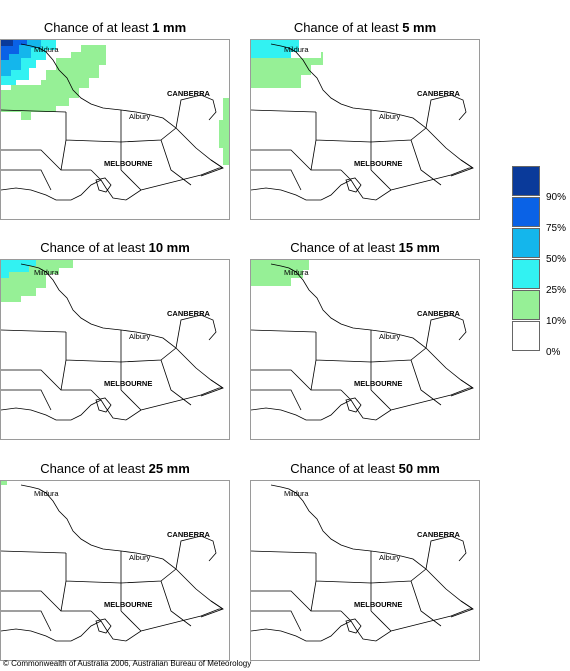  What do you see at coordinates (169, 247) in the screenshot?
I see `panel-title-amount: 10 mm` at bounding box center [169, 247].